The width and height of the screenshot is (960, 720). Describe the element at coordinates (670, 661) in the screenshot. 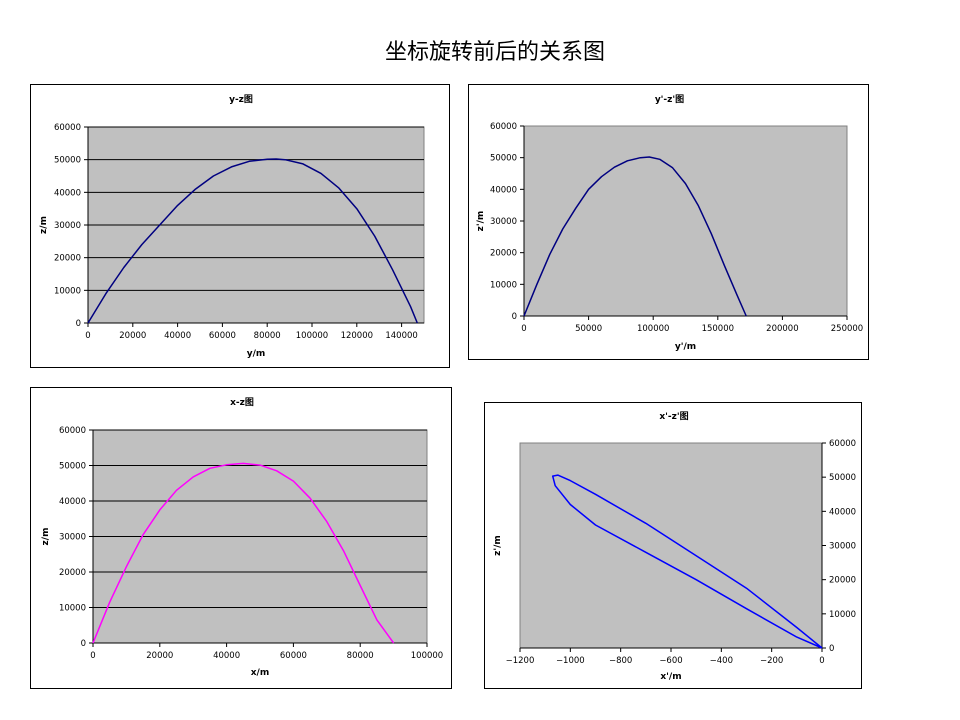

I see `x-tick-label: −600` at that location.